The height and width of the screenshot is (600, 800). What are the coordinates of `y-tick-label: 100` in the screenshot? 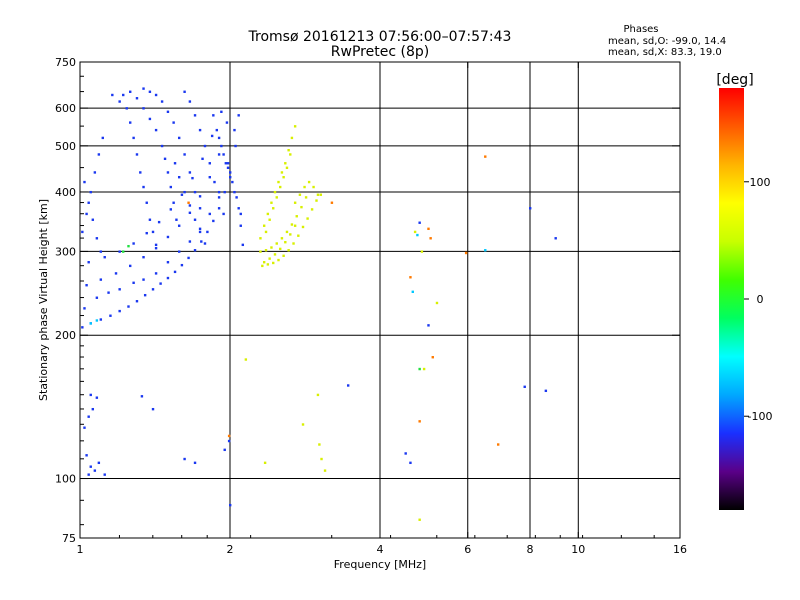 It's located at (65, 479).